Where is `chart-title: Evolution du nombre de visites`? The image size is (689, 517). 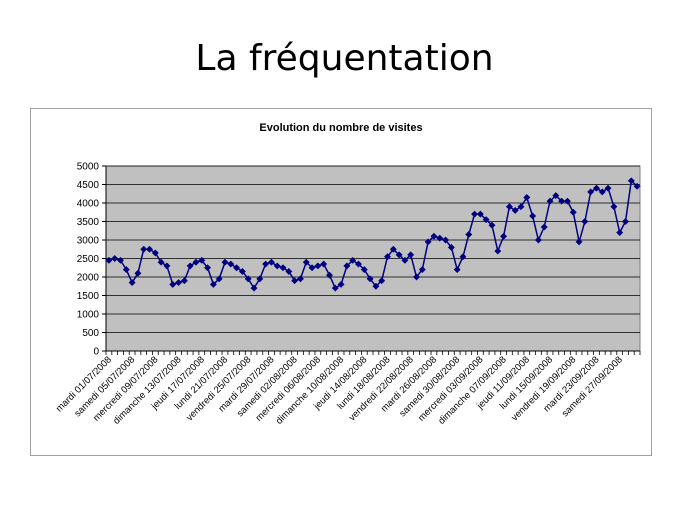
chart-title: Evolution du nombre de visites is located at coordinates (340, 128).